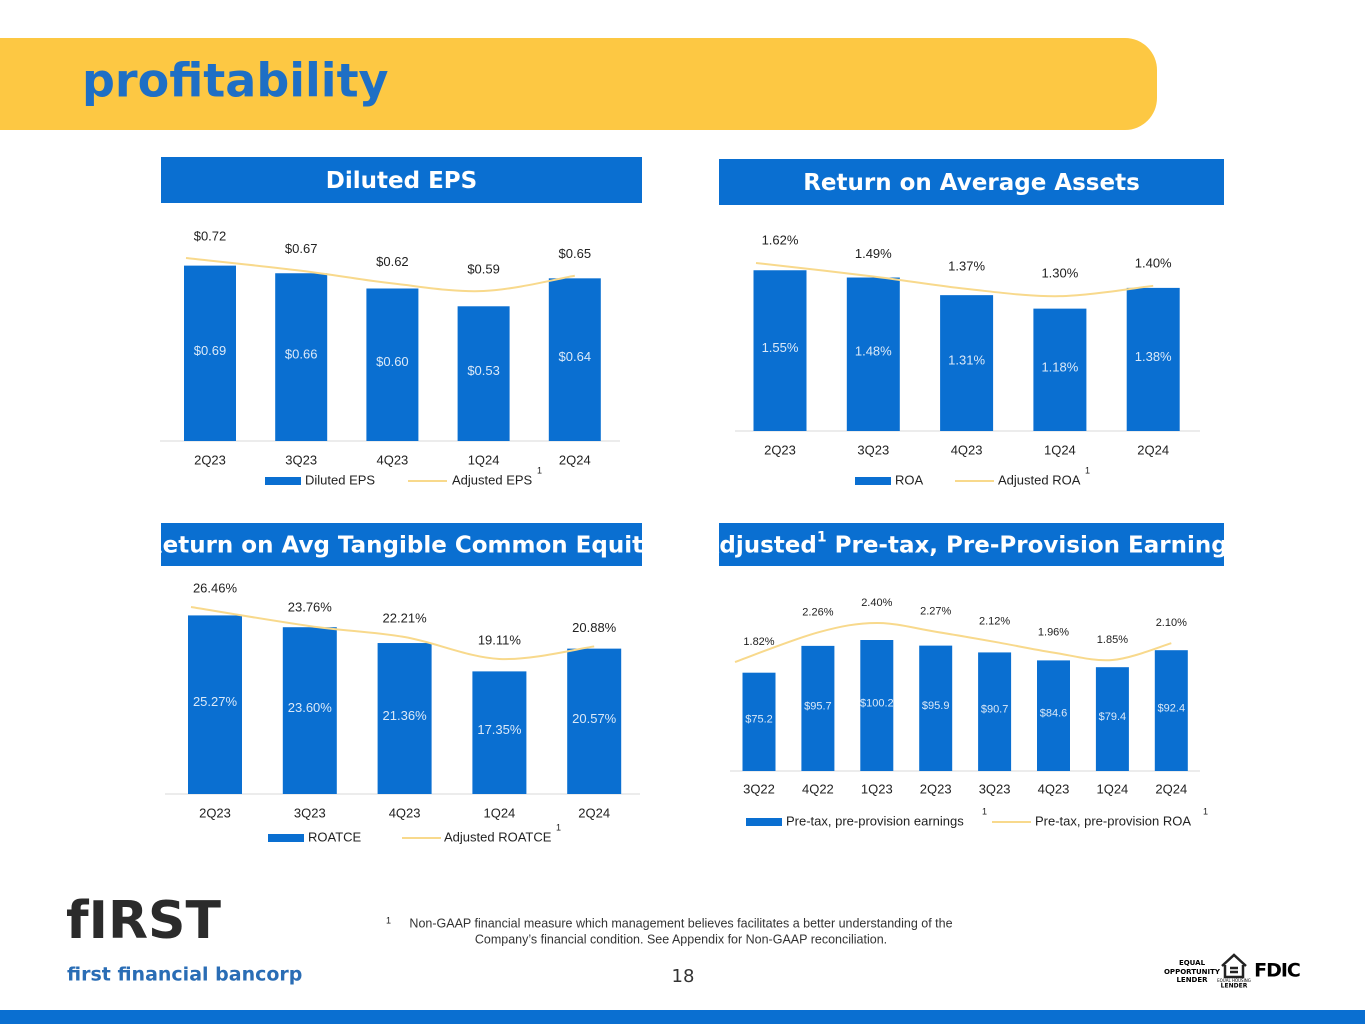 The height and width of the screenshot is (1024, 1365). Describe the element at coordinates (215, 701) in the screenshot. I see `bar-value-label: 25.27%` at that location.